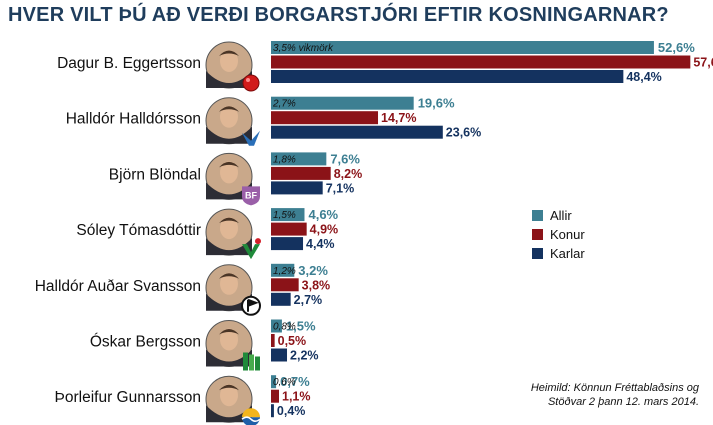 The image size is (713, 425). What do you see at coordinates (299, 159) in the screenshot?
I see `bar-allir-bjorn-blondal` at bounding box center [299, 159].